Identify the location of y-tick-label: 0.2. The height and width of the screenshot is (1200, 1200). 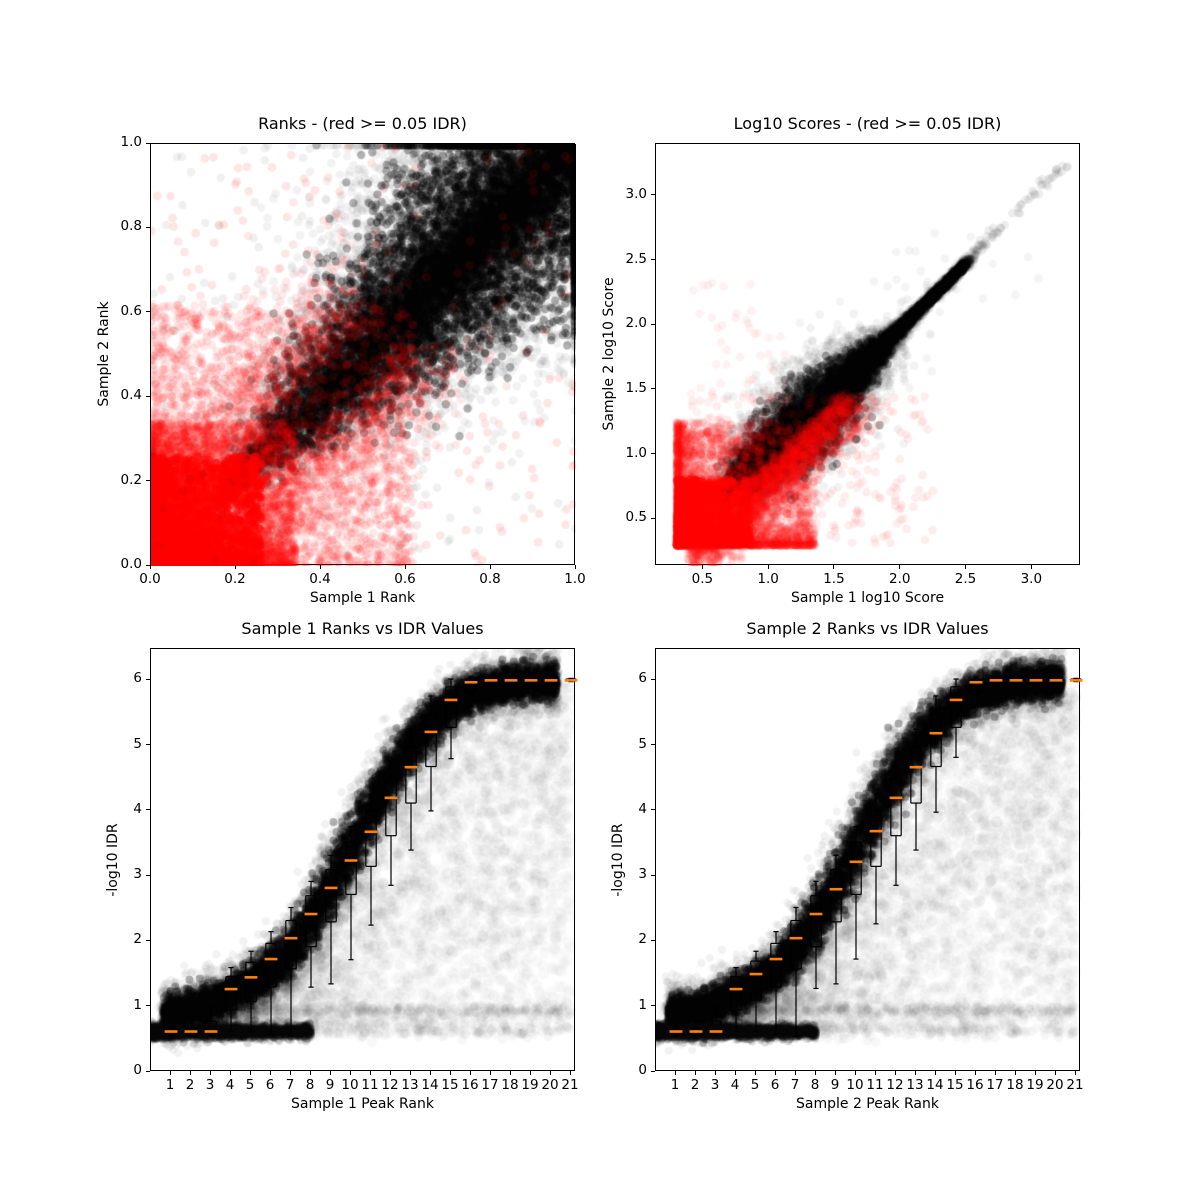
(131, 479).